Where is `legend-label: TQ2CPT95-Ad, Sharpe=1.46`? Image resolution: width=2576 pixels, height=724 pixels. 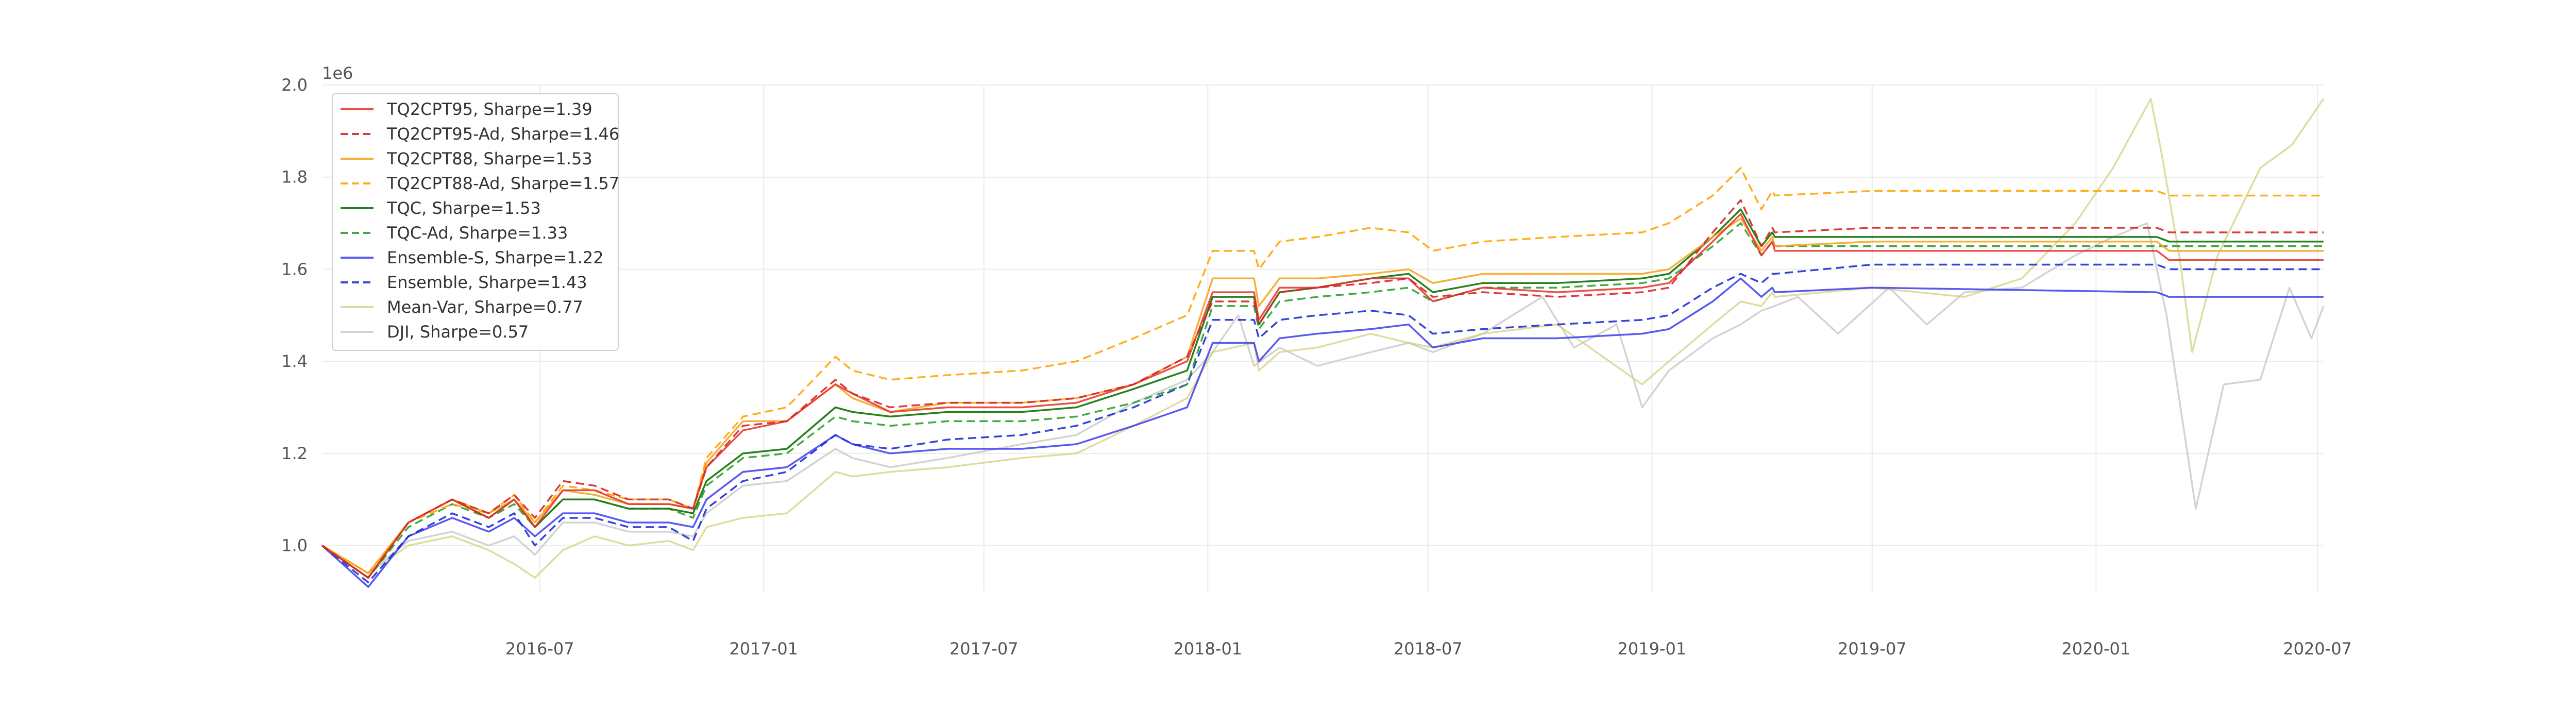 legend-label: TQ2CPT95-Ad, Sharpe=1.46 is located at coordinates (502, 134).